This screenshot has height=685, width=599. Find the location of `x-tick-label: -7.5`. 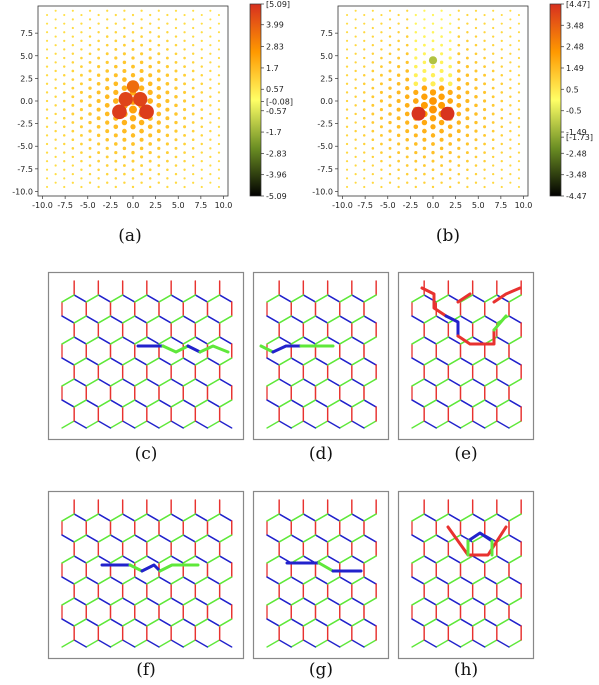

x-tick-label: -7.5 is located at coordinates (65, 205).